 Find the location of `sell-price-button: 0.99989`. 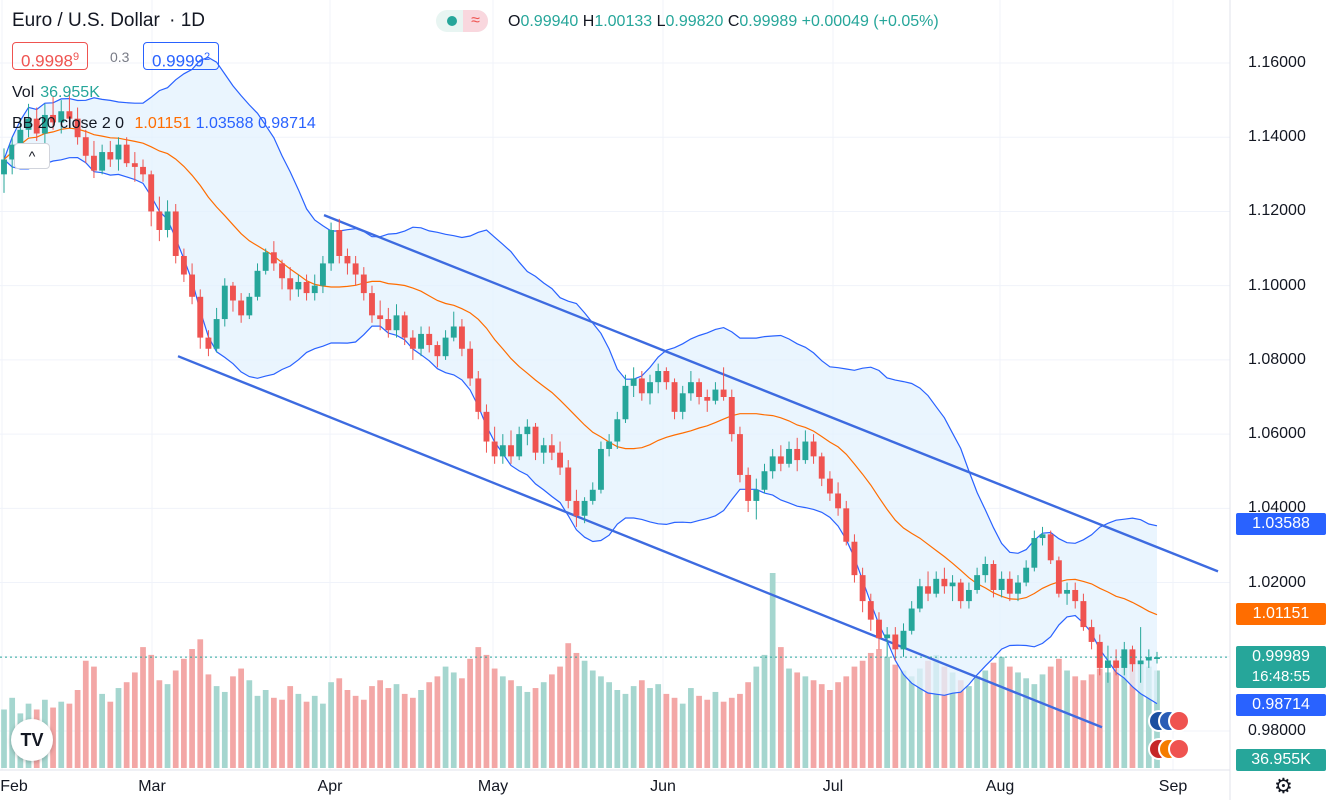

sell-price-button: 0.99989 is located at coordinates (50, 56).